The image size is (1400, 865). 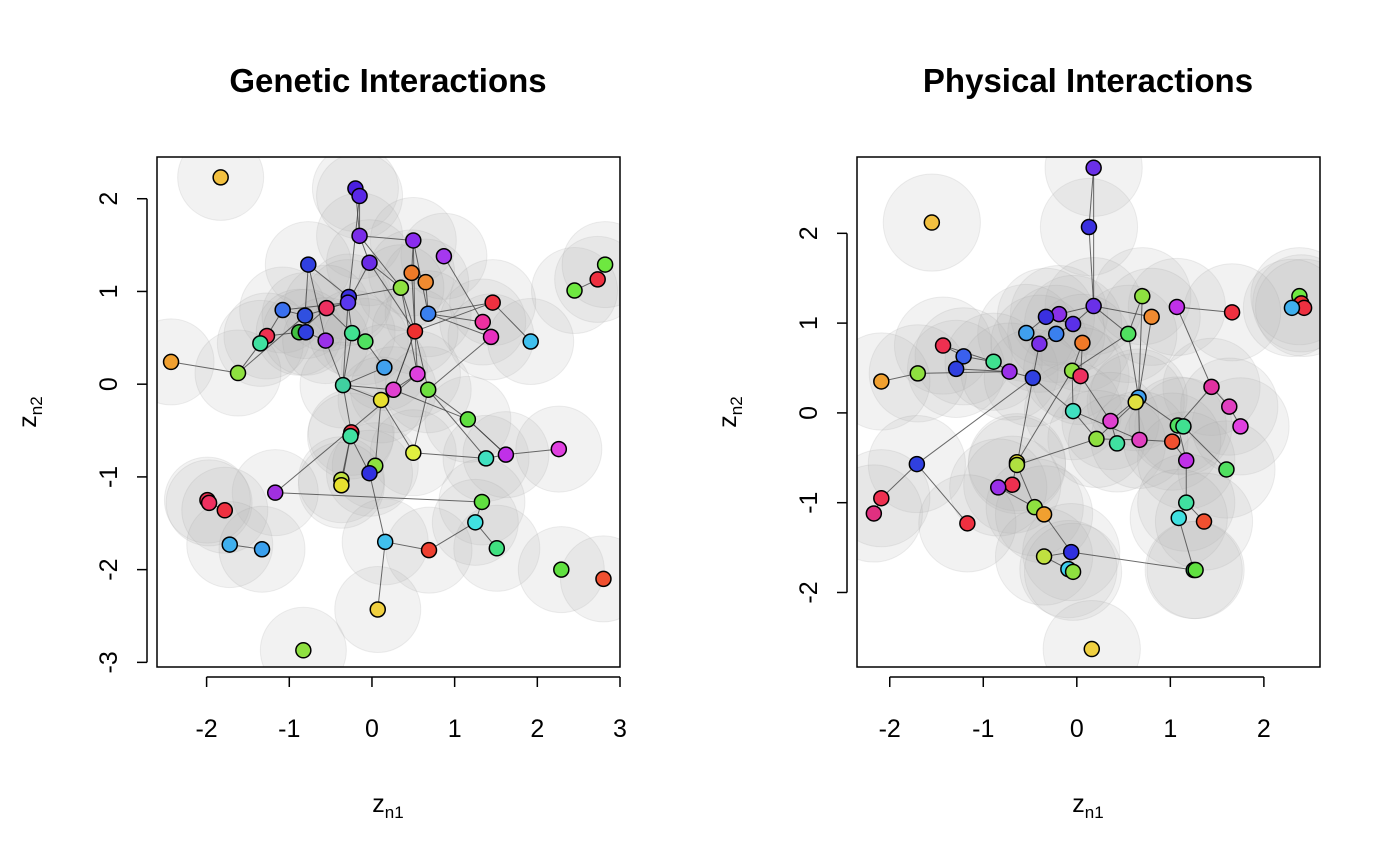 I want to click on y-tick-label: 2, so click(x=109, y=199).